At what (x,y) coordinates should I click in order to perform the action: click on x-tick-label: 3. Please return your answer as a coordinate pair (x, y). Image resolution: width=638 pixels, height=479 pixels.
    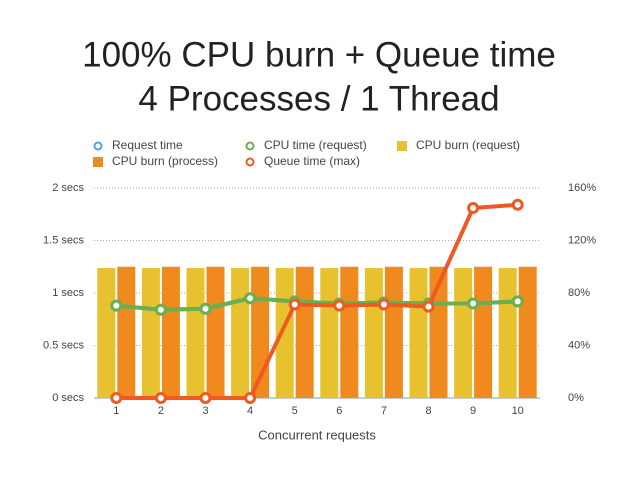
    Looking at the image, I should click on (205, 411).